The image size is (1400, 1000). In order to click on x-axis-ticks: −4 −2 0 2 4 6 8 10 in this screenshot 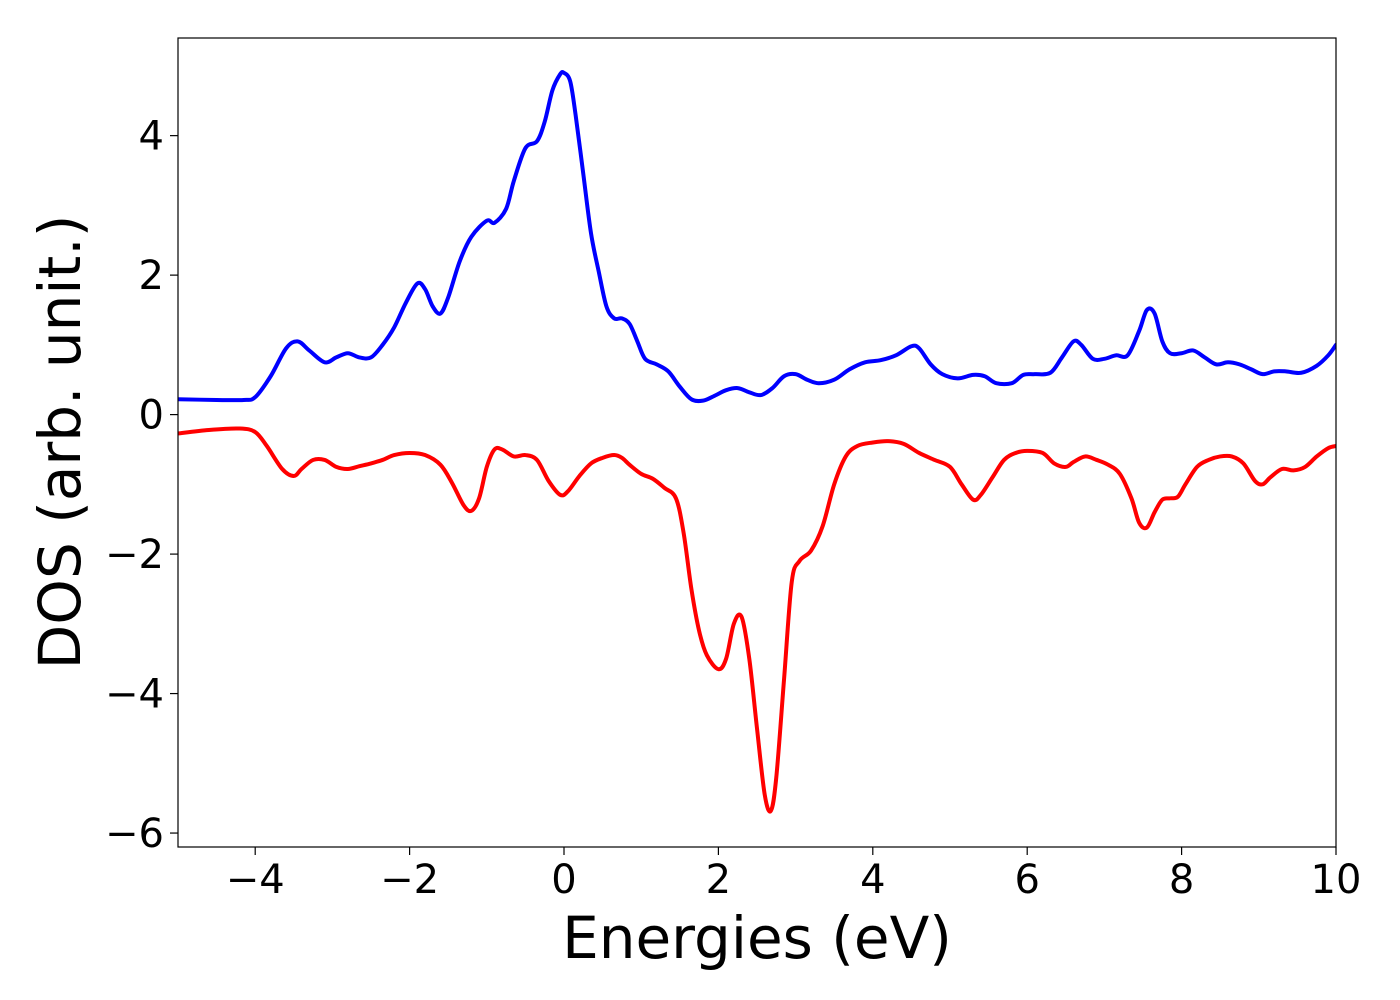, I will do `click(794, 875)`.